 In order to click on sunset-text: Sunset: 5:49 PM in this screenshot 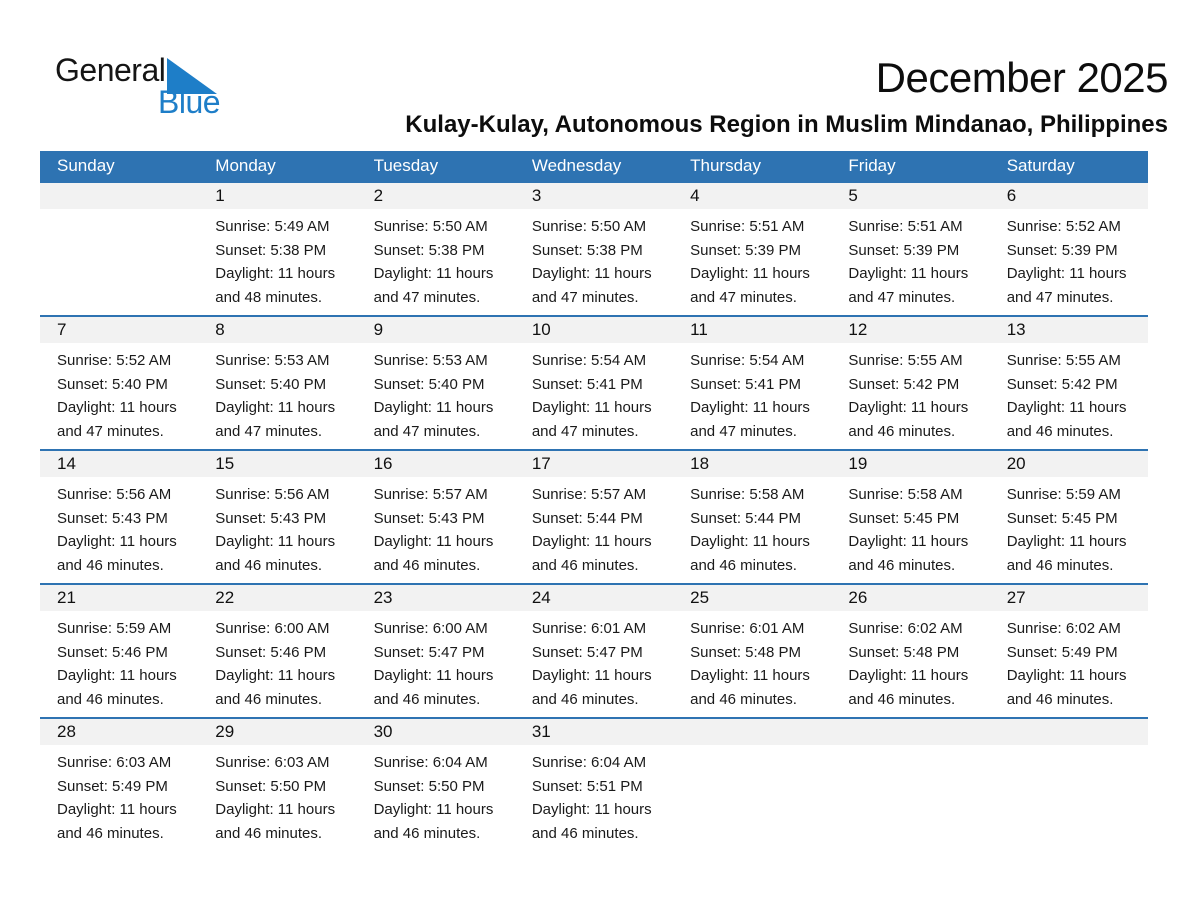, I will do `click(112, 786)`.